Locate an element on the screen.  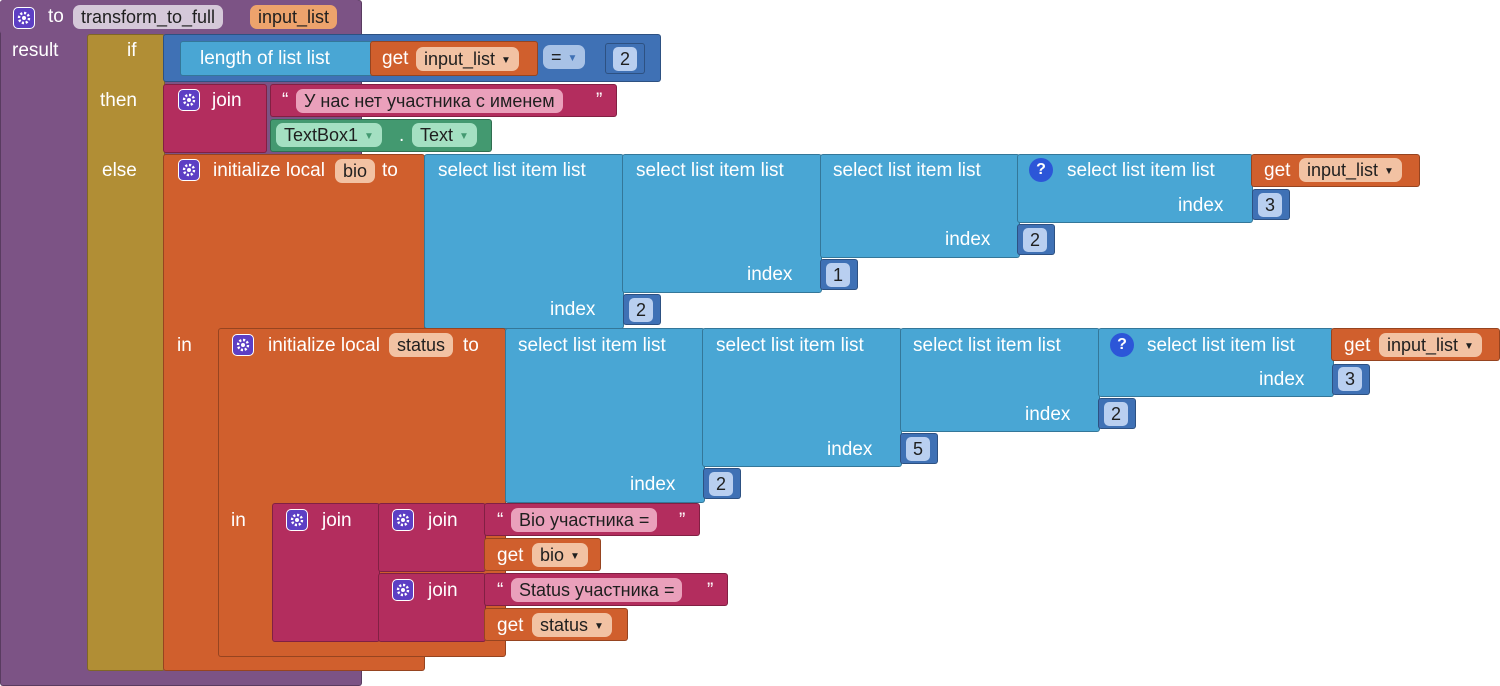
then-label: then is located at coordinates (118, 100).